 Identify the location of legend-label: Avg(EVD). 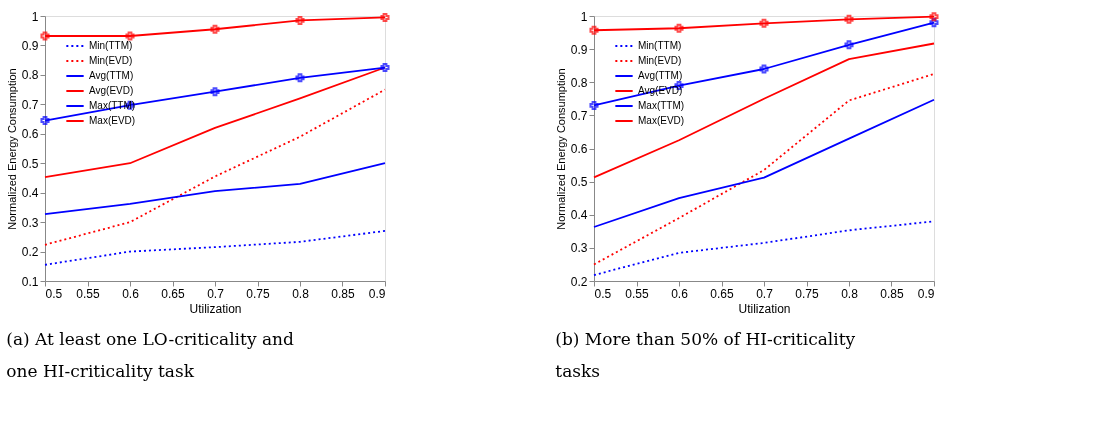
(111, 90).